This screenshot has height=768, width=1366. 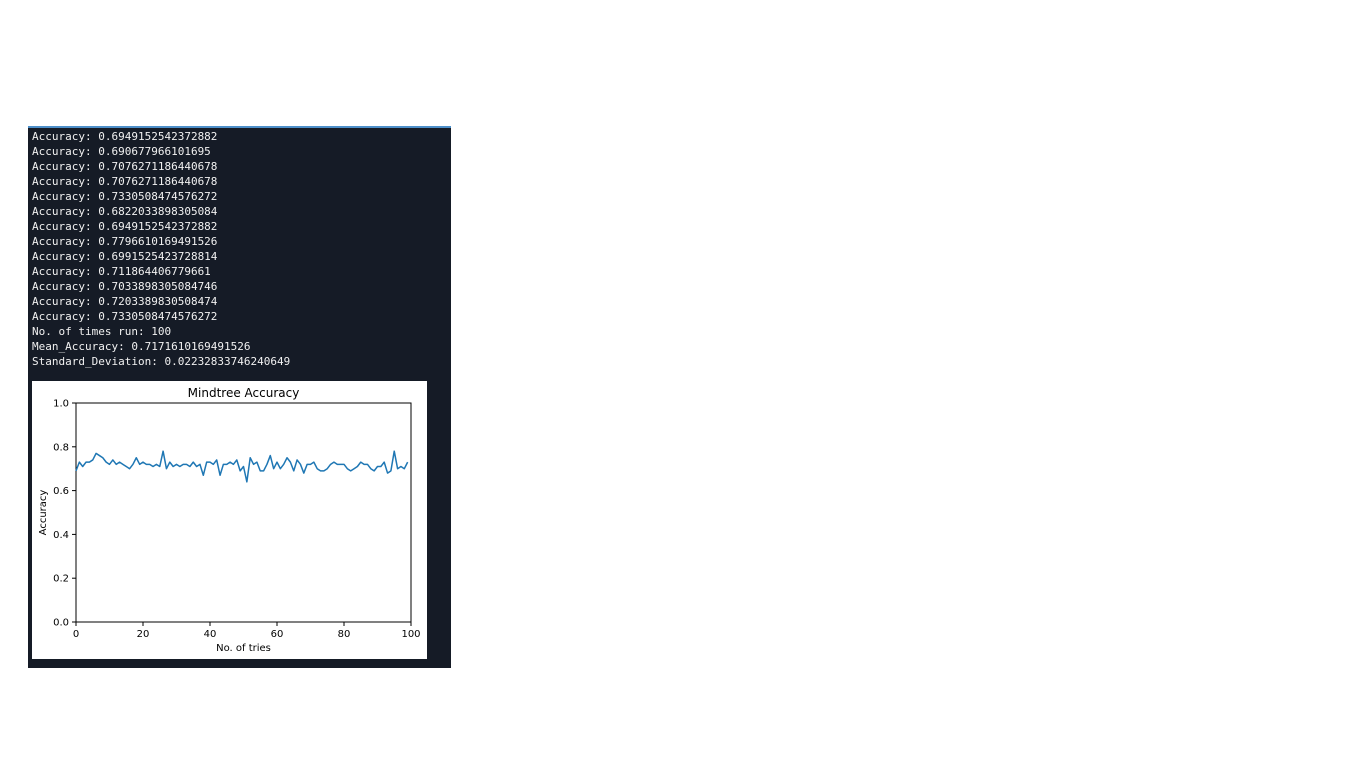 I want to click on x-tick-label: 20, so click(x=143, y=634).